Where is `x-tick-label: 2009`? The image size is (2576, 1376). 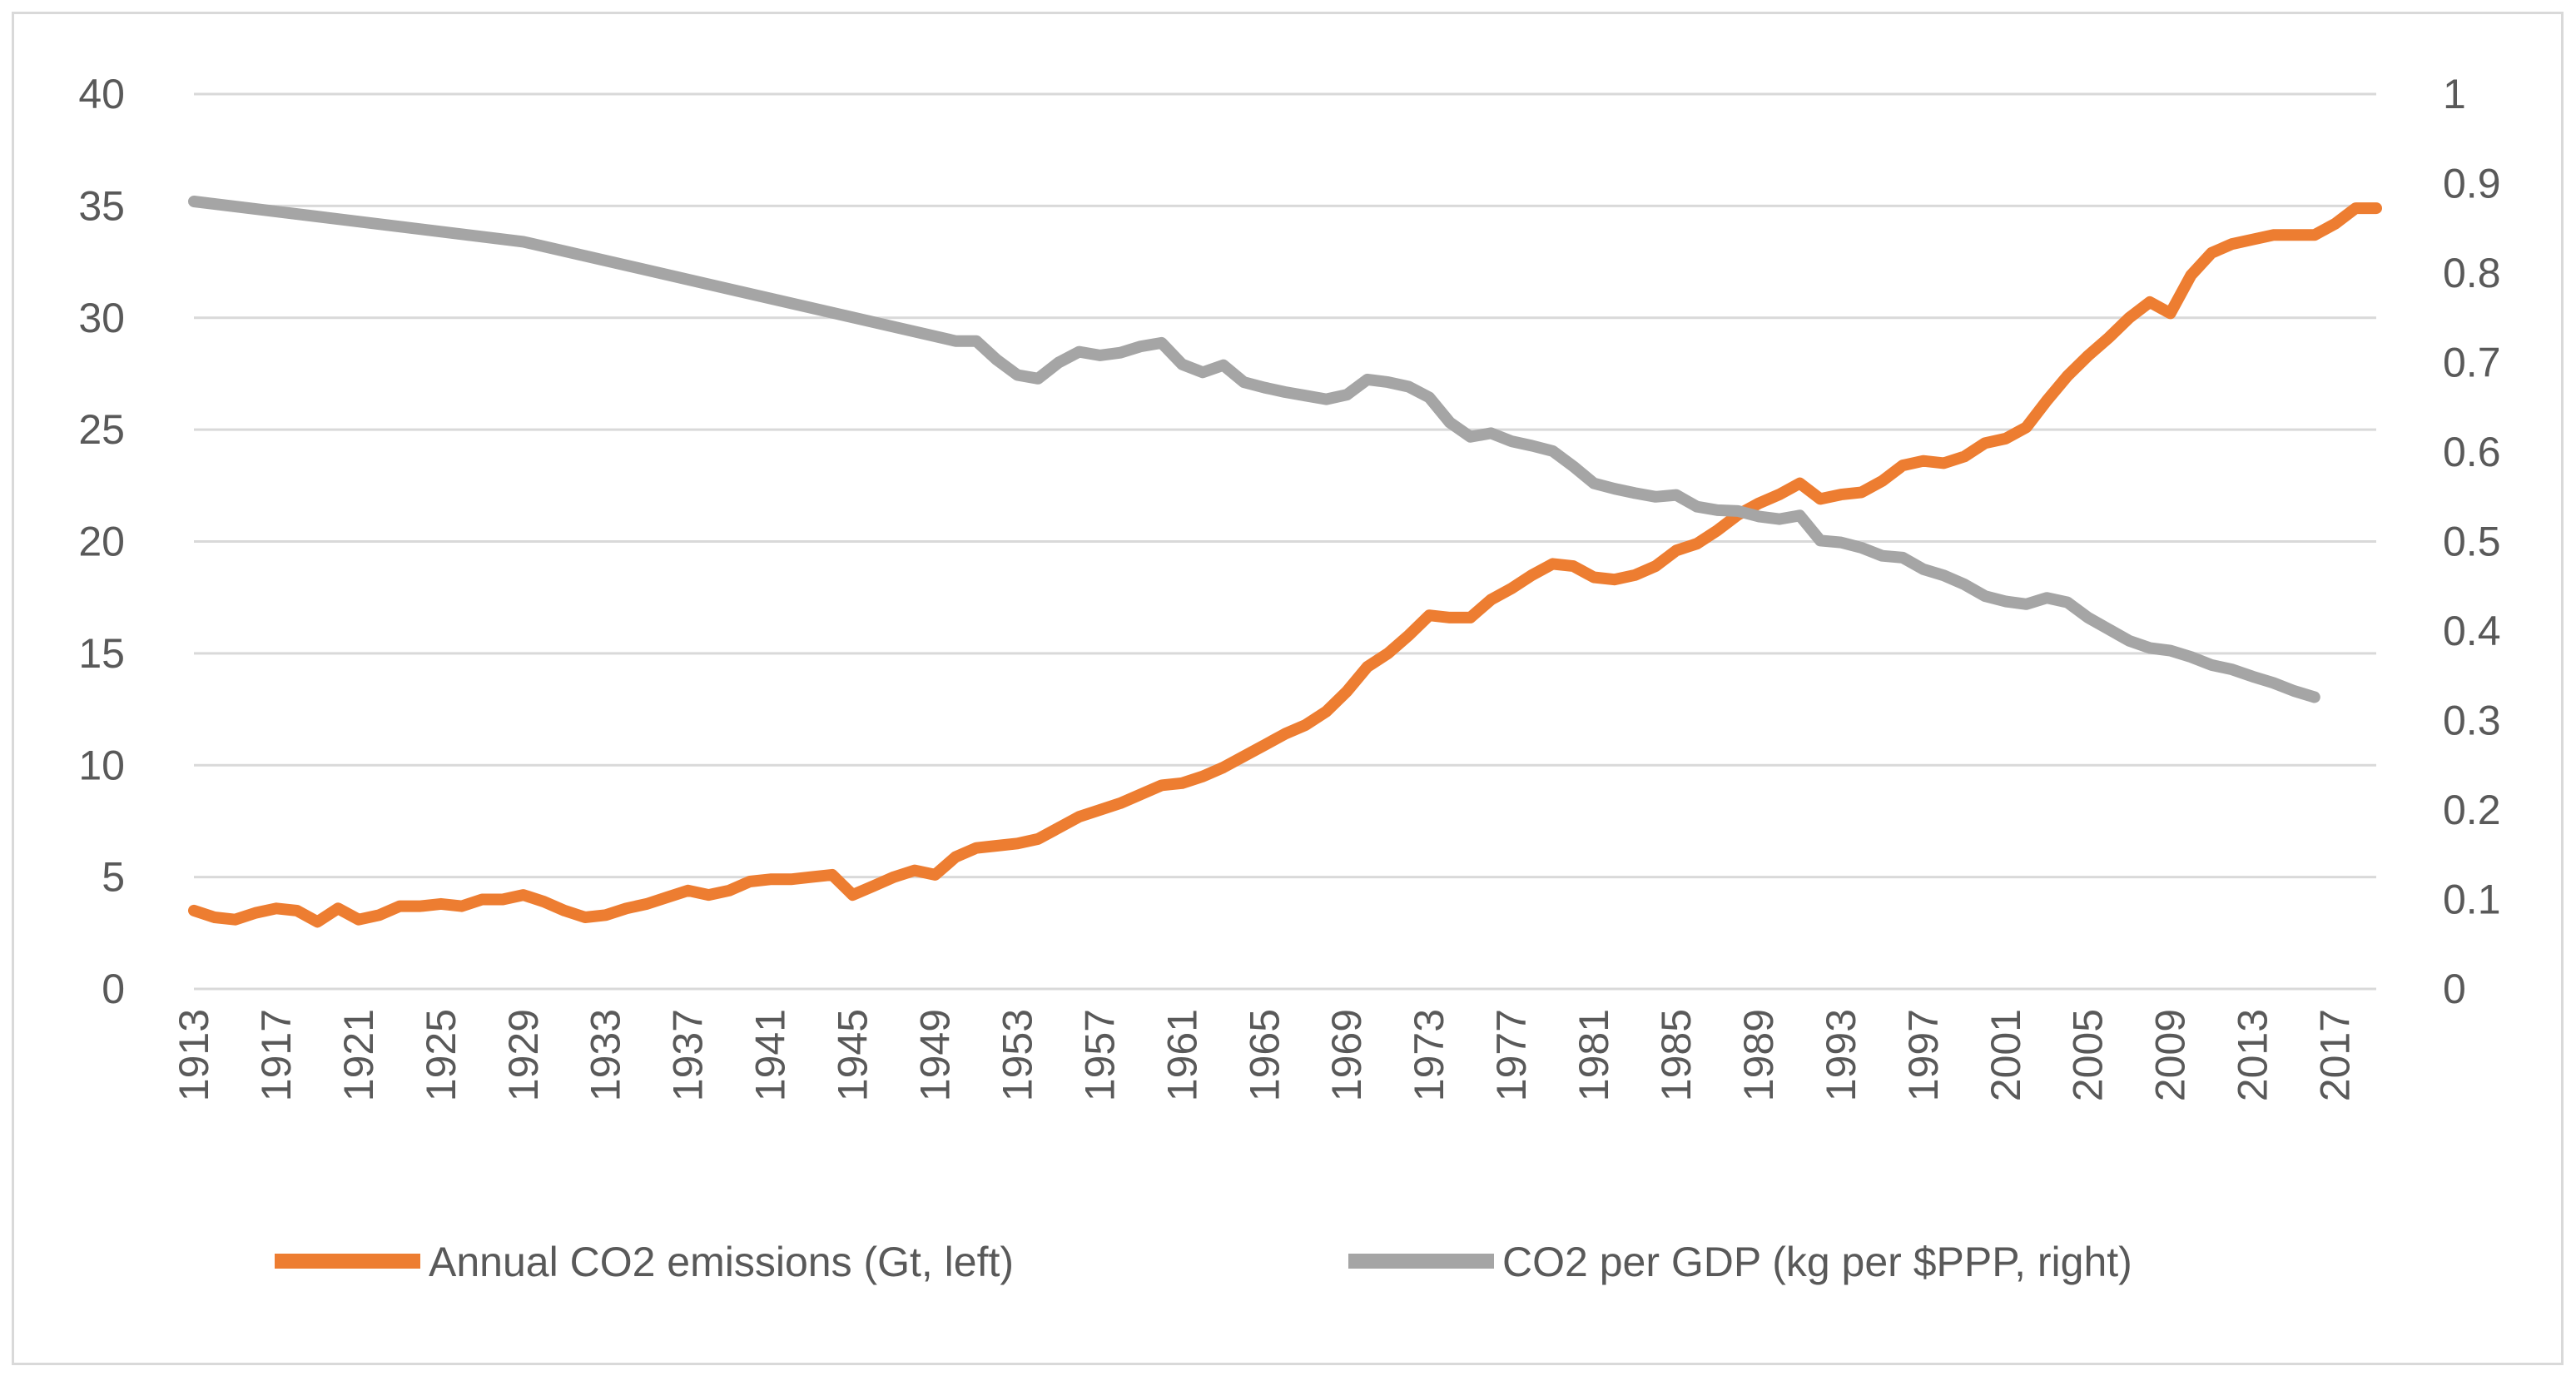
x-tick-label: 2009 is located at coordinates (2170, 1055).